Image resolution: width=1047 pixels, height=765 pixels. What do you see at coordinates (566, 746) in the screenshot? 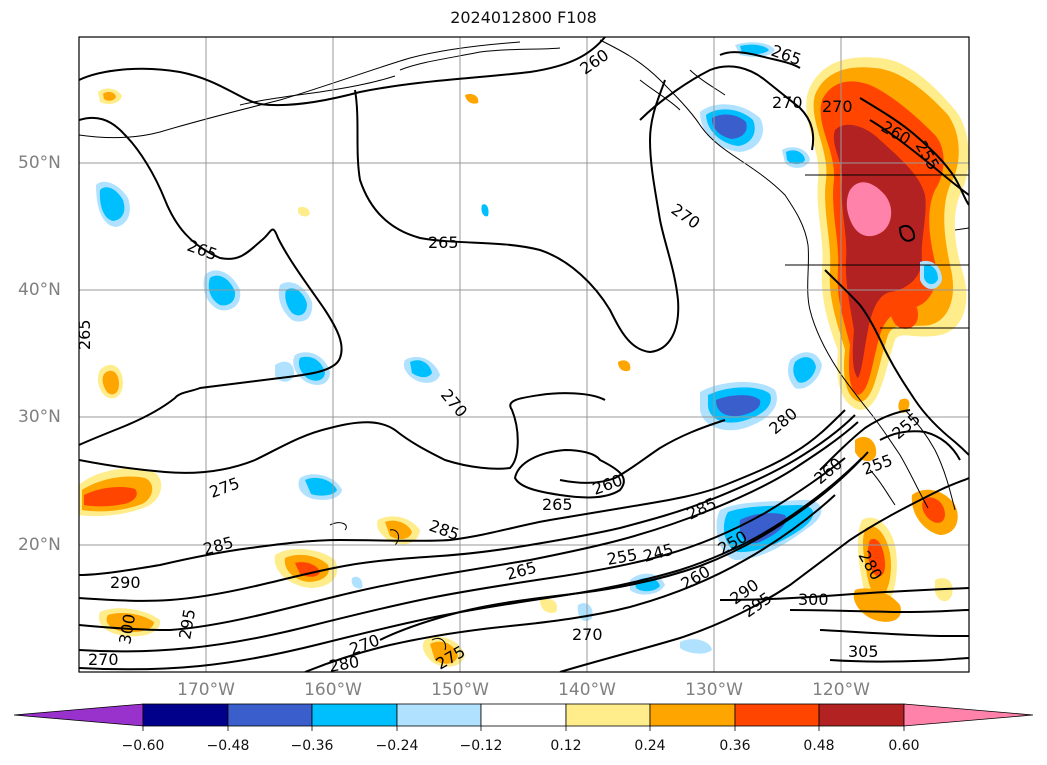
I see `colorbar-tick-label: 0.12` at bounding box center [566, 746].